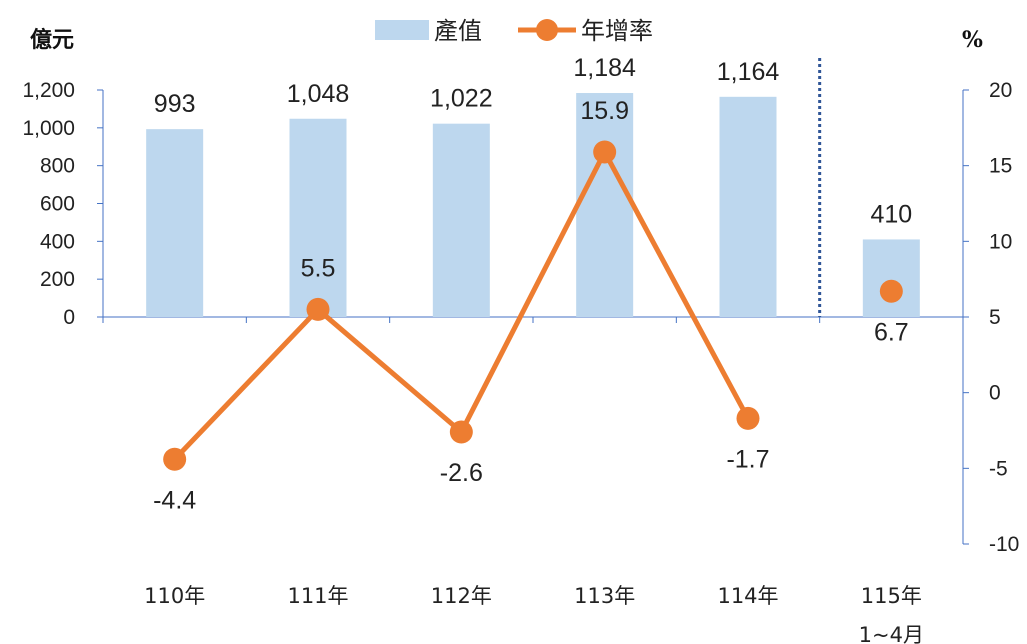  What do you see at coordinates (995, 393) in the screenshot?
I see `right-tick-label: 0` at bounding box center [995, 393].